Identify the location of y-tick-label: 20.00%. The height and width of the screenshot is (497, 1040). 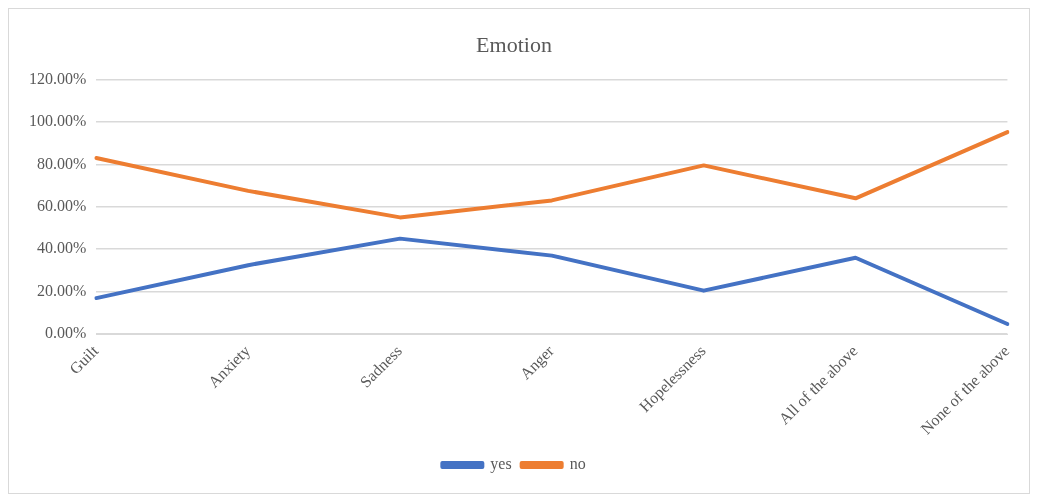
(62, 290).